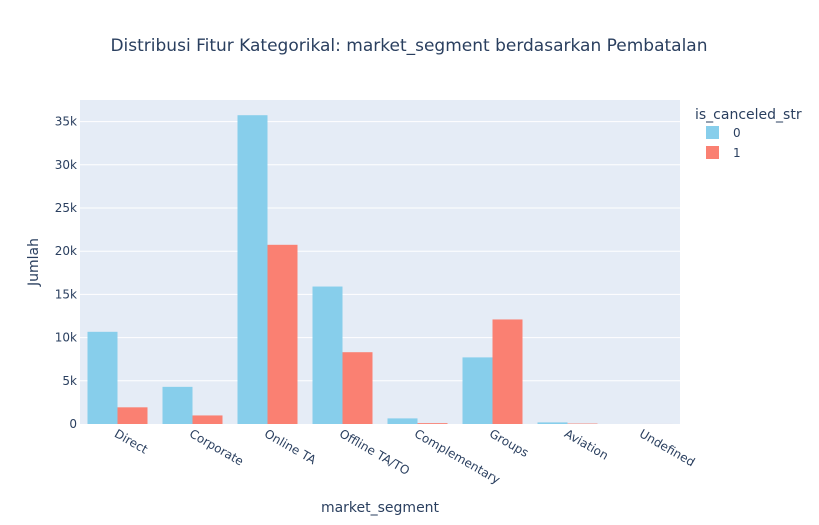  Describe the element at coordinates (374, 451) in the screenshot. I see `x-tick-label: Offline TA/TO` at that location.